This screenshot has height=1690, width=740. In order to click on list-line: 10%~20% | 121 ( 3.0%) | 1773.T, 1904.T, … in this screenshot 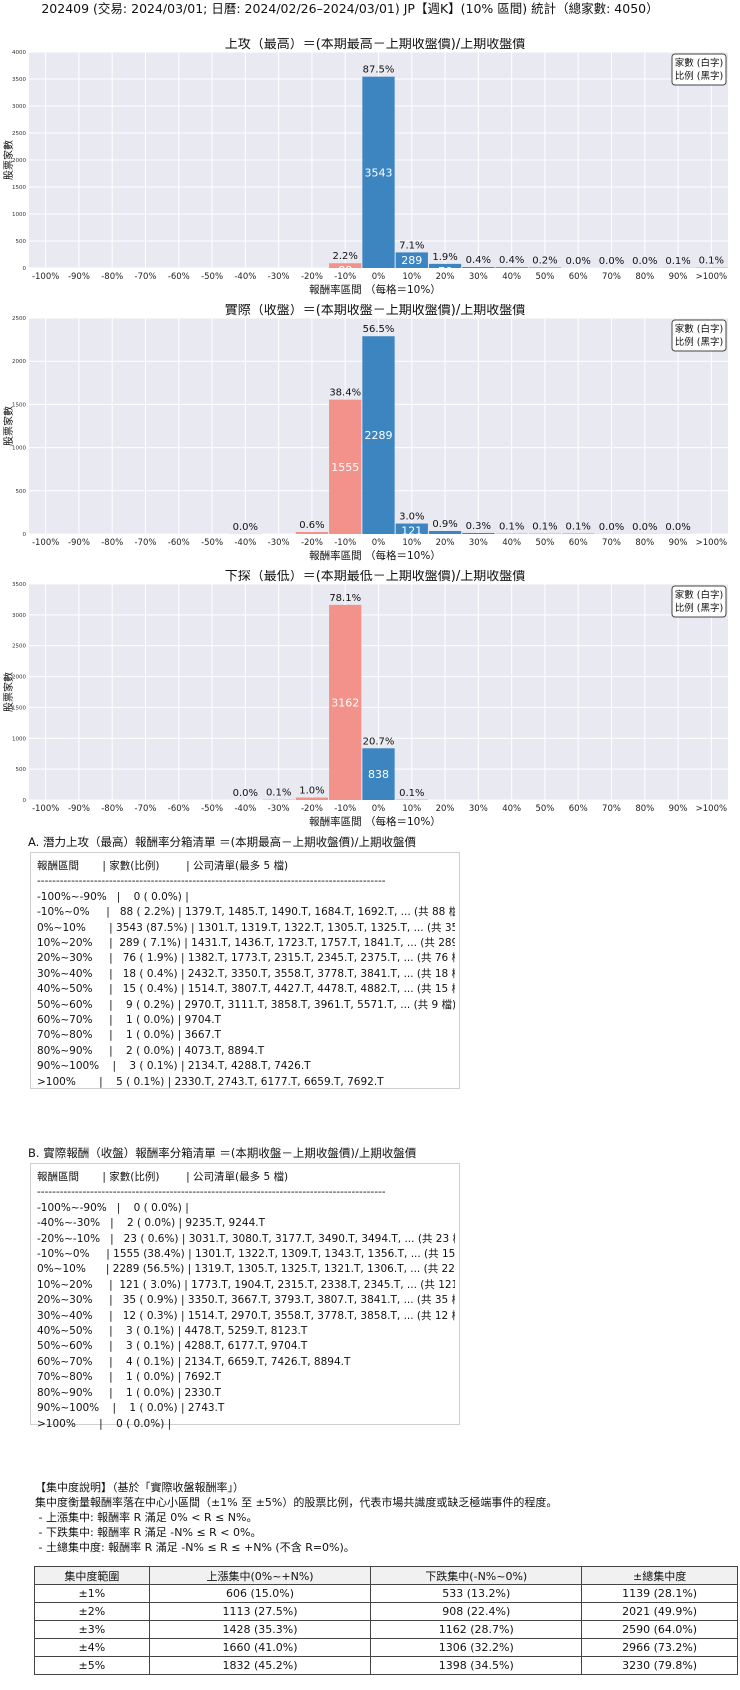, I will do `click(246, 1284)`.